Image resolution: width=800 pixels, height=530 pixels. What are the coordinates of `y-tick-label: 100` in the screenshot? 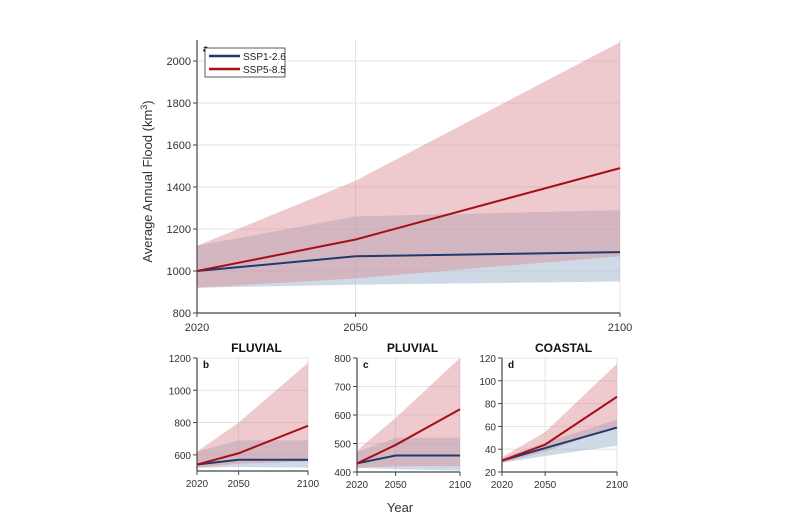 It's located at (487, 382).